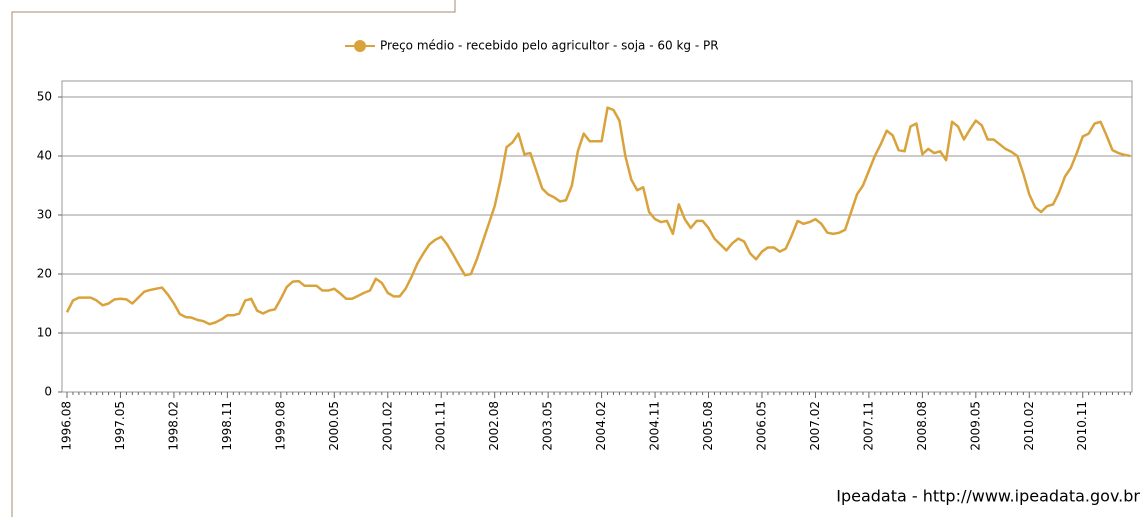 The image size is (1147, 517). I want to click on x-tick-label: 1997.05, so click(120, 426).